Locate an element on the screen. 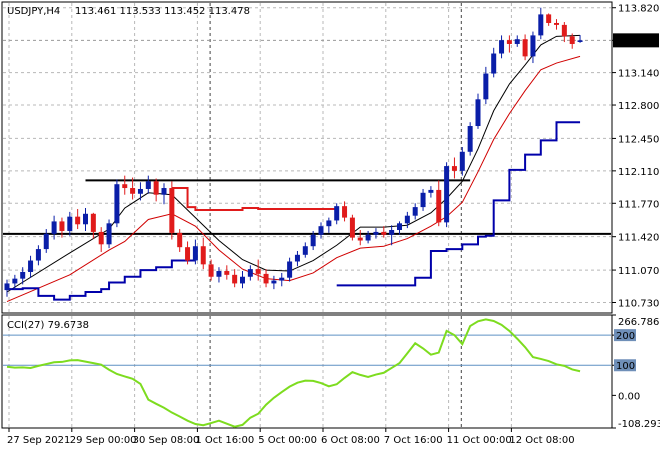  current-price-label: 113.478 is located at coordinates (637, 41).